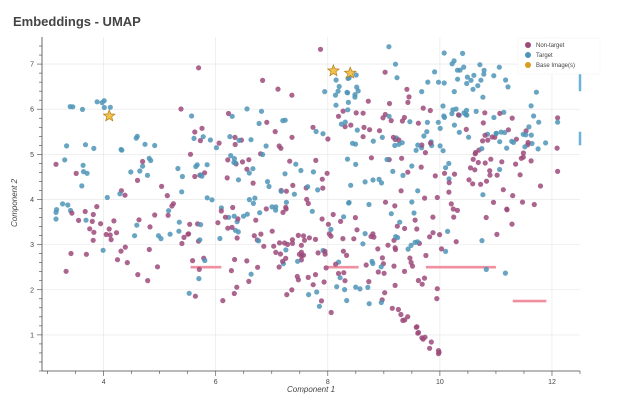 This screenshot has height=407, width=620. I want to click on legend-label-base-image: Base Image(s), so click(555, 66).